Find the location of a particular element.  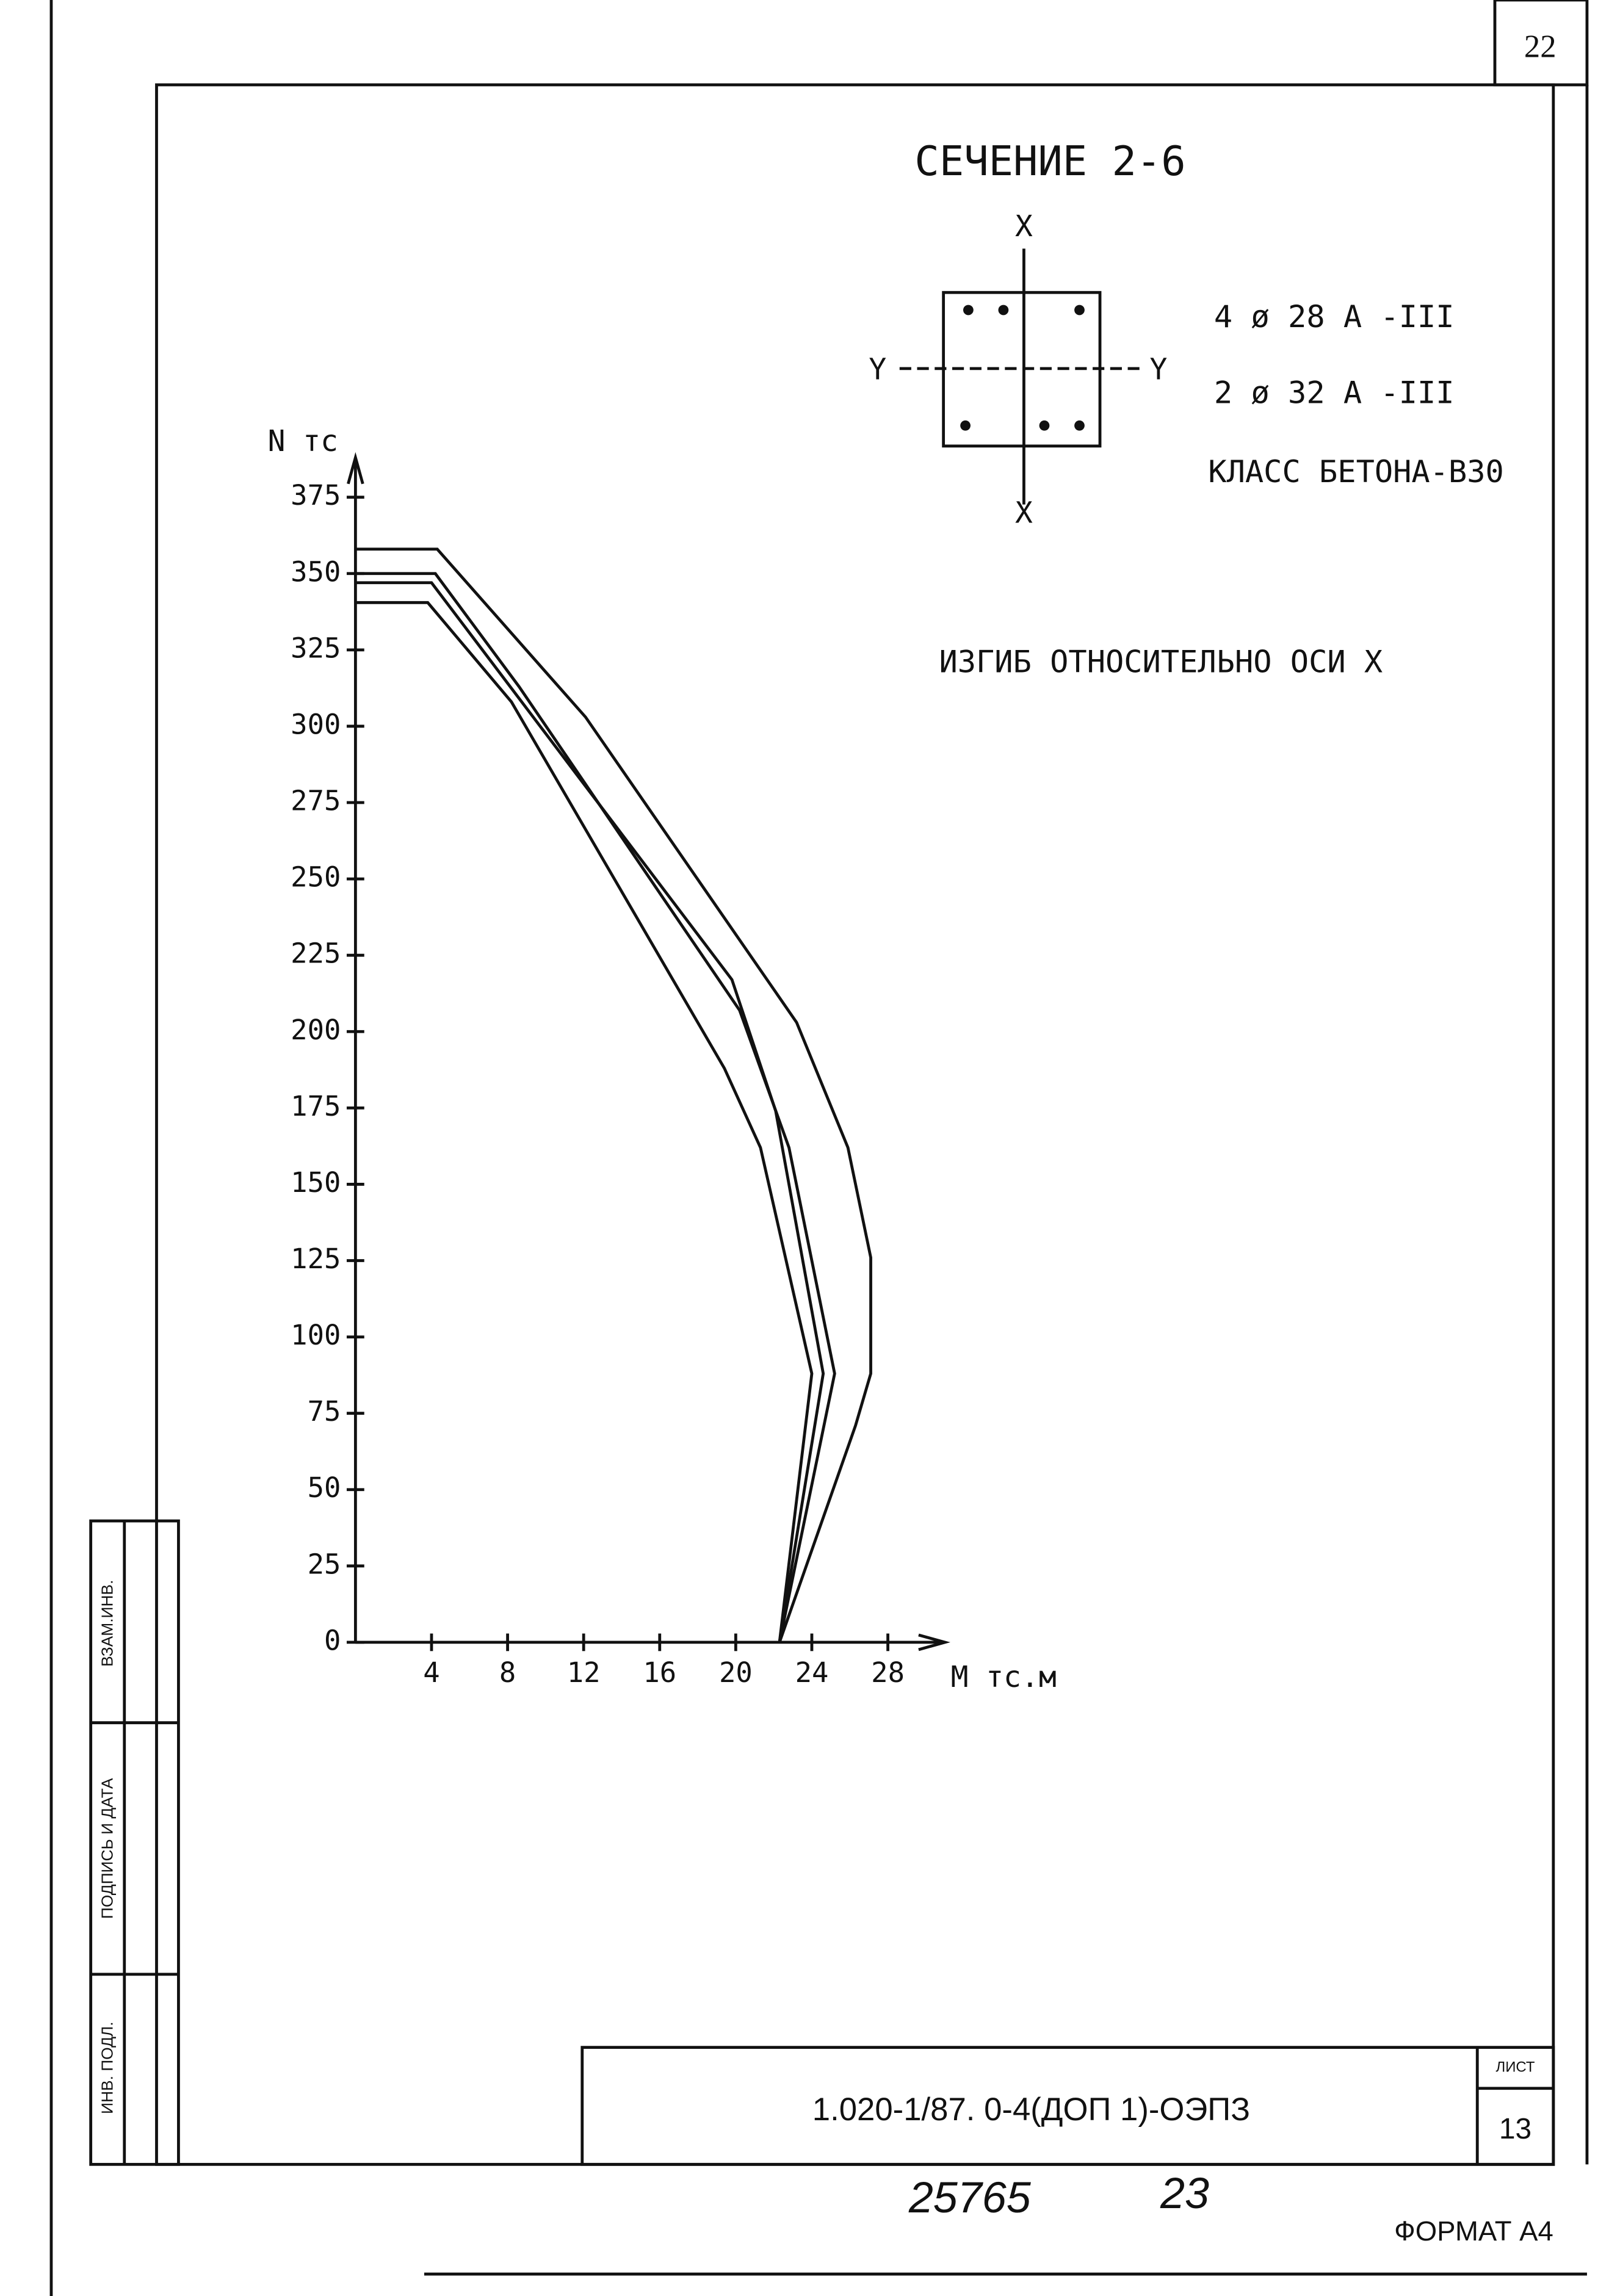

y-tick-label: 200 is located at coordinates (316, 1030).